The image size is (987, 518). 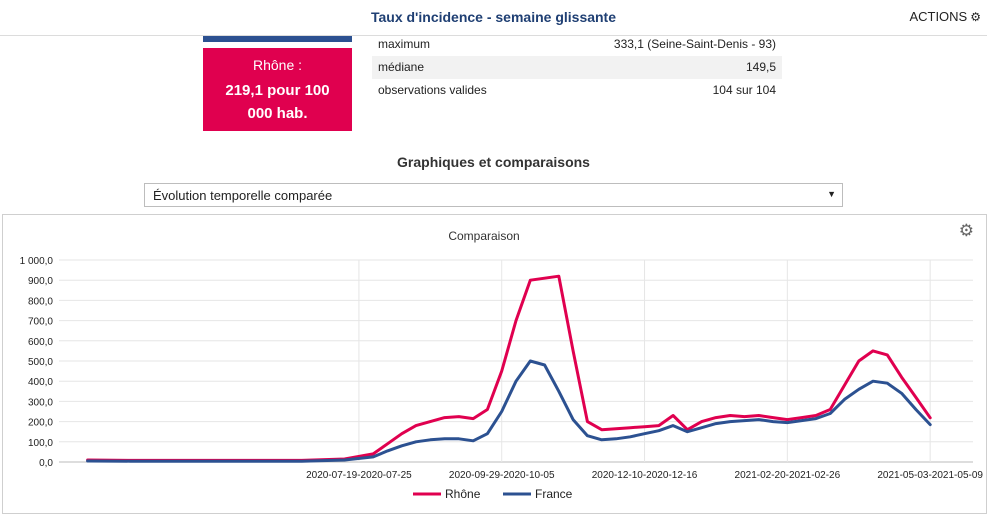 What do you see at coordinates (37, 261) in the screenshot?
I see `y-tick-label: 1 000,0` at bounding box center [37, 261].